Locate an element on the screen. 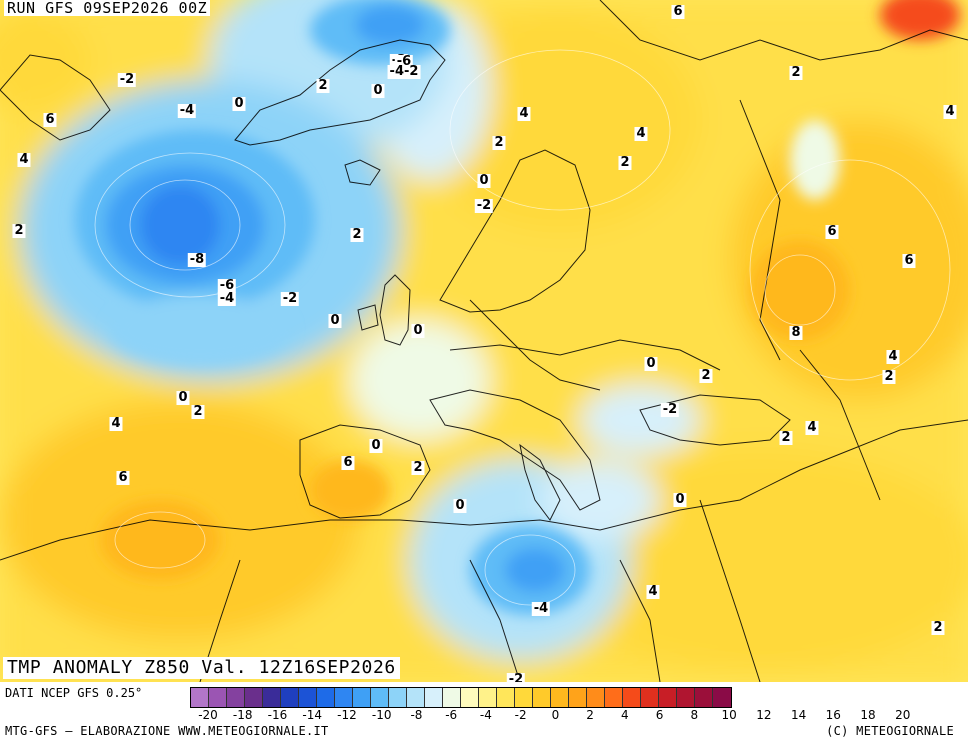 The height and width of the screenshot is (745, 968). color-scale-tick-label: 6 is located at coordinates (659, 715).